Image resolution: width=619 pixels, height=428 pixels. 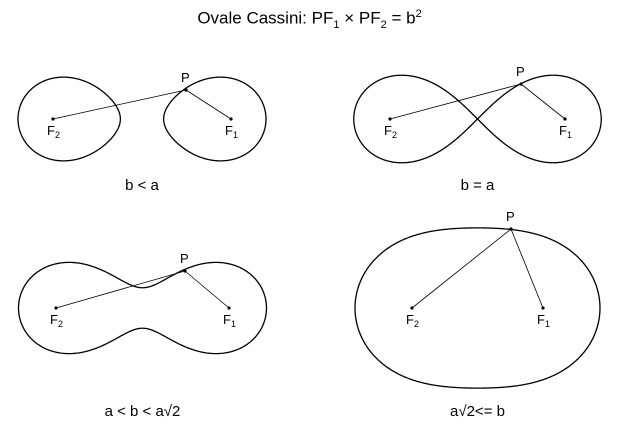 I want to click on caption: b < a, so click(x=142, y=185).